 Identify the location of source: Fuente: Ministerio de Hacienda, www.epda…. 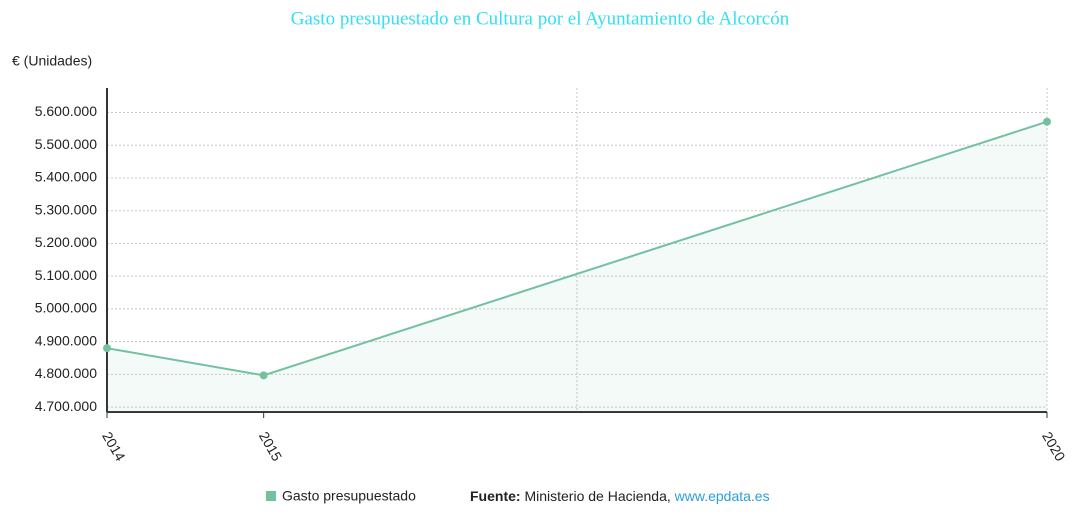
(620, 496).